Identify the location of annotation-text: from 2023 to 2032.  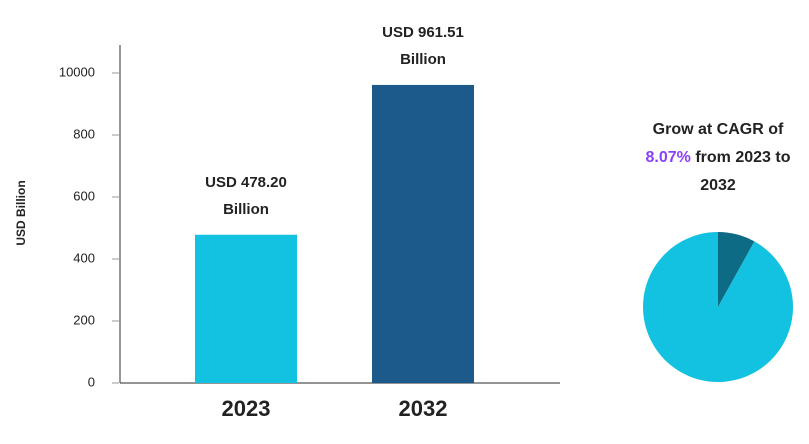
(743, 171).